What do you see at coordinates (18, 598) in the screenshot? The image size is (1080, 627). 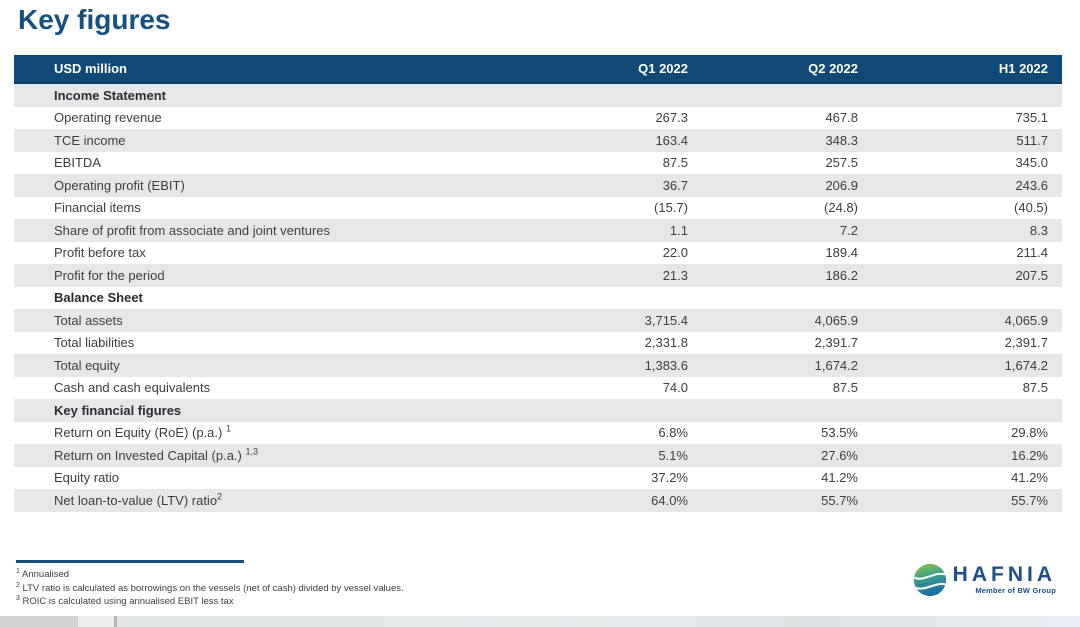 I see `footnote-marker: 3` at bounding box center [18, 598].